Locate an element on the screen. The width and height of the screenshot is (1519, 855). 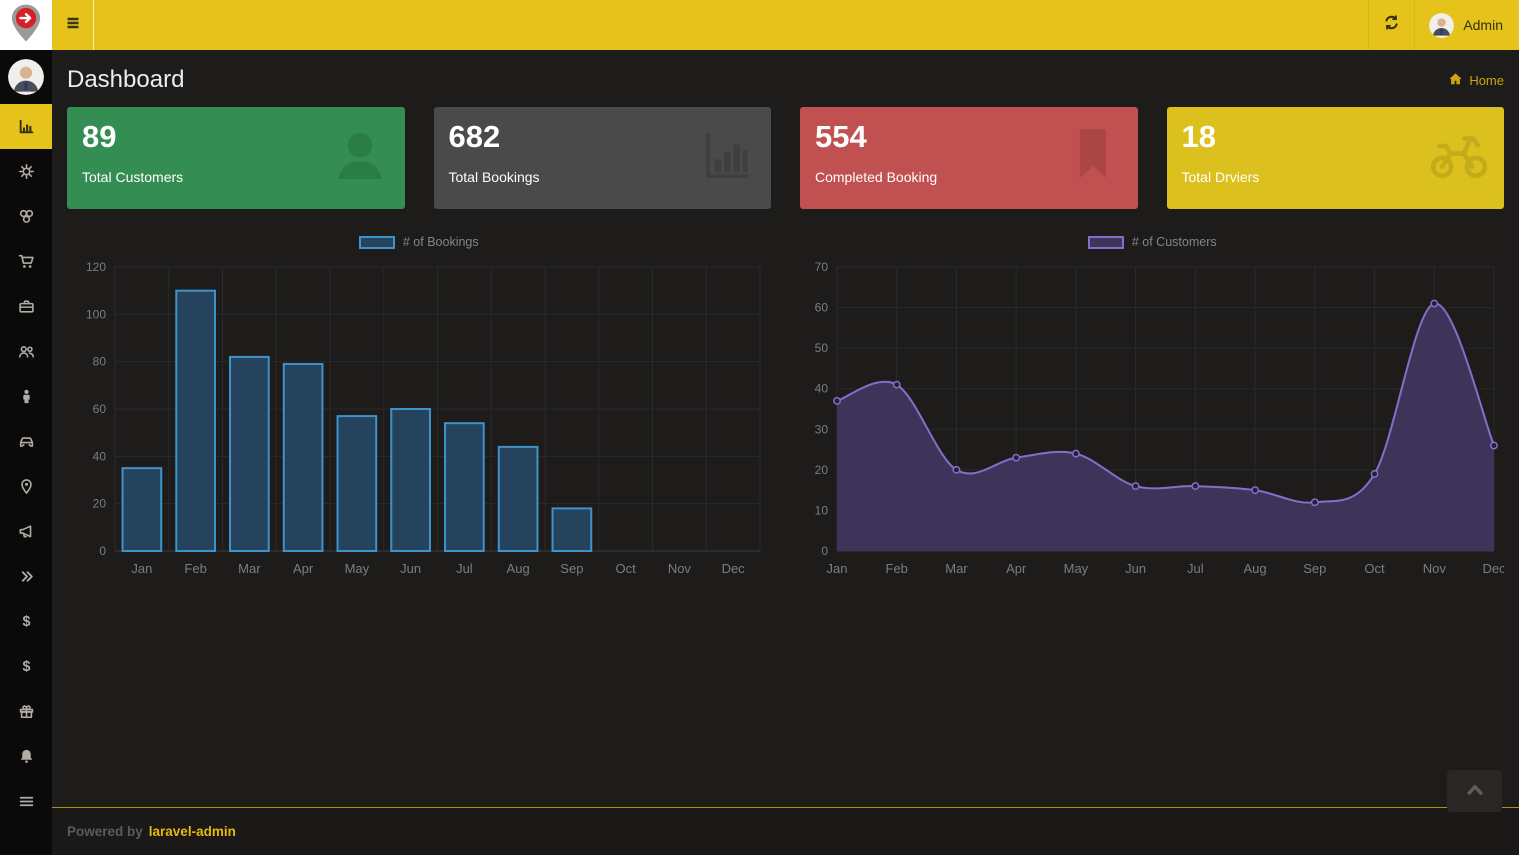
svg-text: 10 is located at coordinates (821, 510).